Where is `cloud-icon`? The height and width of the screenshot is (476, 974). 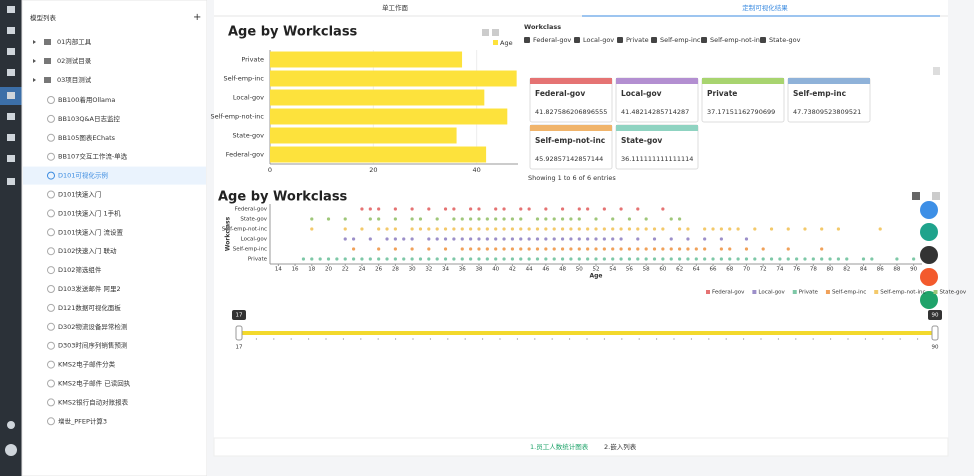 cloud-icon is located at coordinates (11, 425).